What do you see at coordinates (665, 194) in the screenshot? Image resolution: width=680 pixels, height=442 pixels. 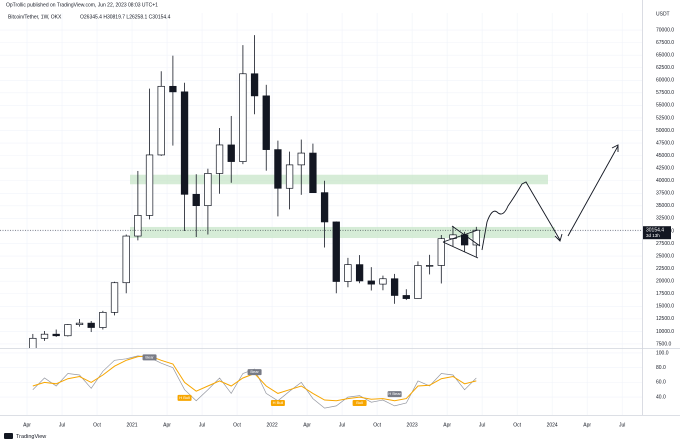 I see `y-tick-label: 37500.0` at bounding box center [665, 194].